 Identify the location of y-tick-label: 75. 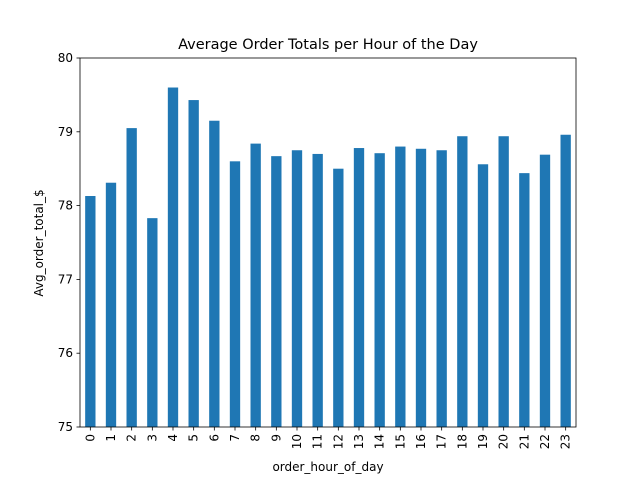
(65, 427).